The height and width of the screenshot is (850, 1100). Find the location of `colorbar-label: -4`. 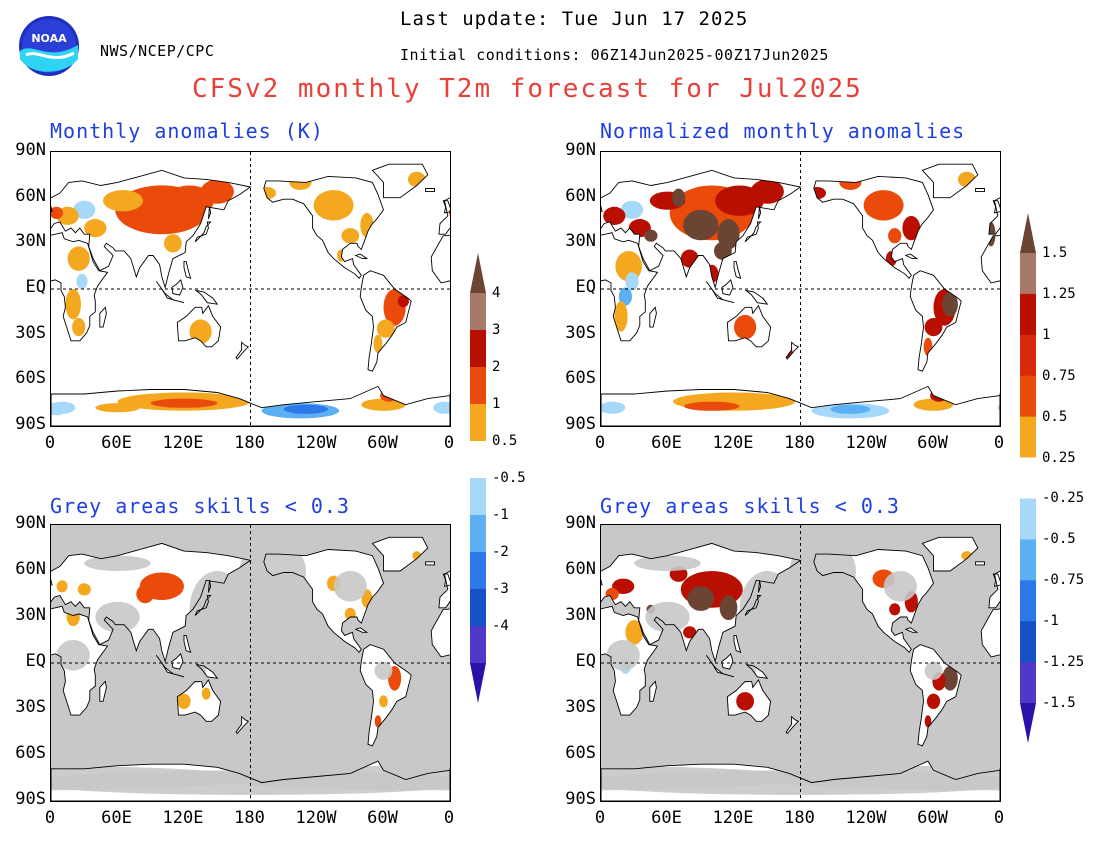

colorbar-label: -4 is located at coordinates (500, 626).